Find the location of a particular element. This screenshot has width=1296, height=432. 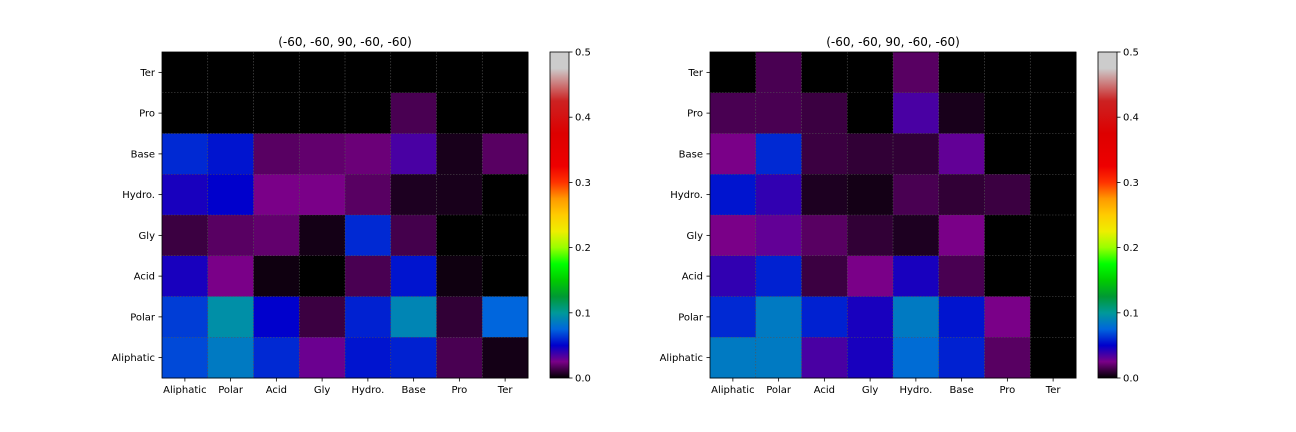

colorbar-tick-label: 0.0 is located at coordinates (583, 379).